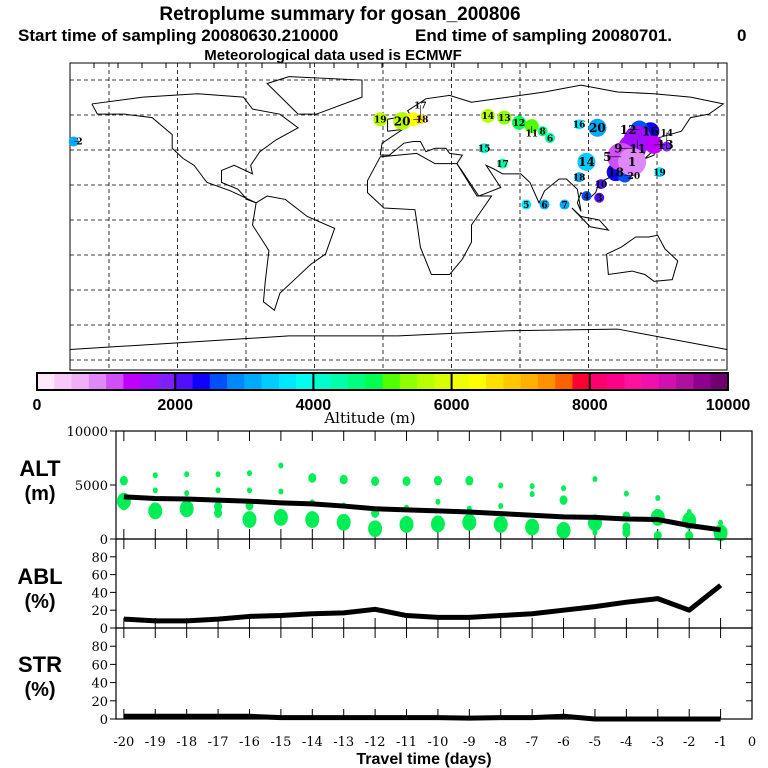 The image size is (768, 768). I want to click on map-cluster-label: 12, so click(628, 130).